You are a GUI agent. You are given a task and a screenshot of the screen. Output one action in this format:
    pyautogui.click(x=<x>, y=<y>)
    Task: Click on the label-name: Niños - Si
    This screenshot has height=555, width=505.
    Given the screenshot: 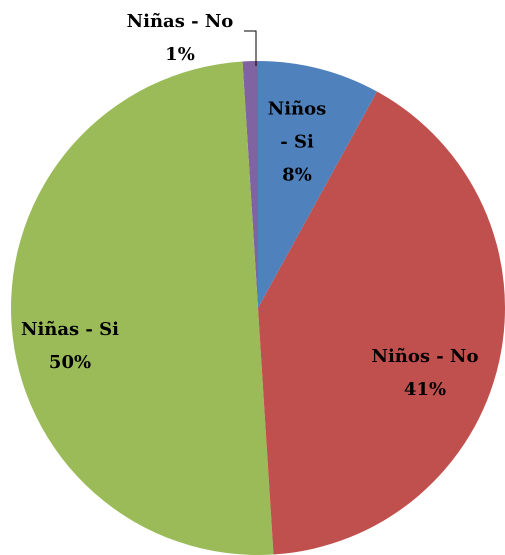 What is the action you would take?
    pyautogui.click(x=297, y=125)
    